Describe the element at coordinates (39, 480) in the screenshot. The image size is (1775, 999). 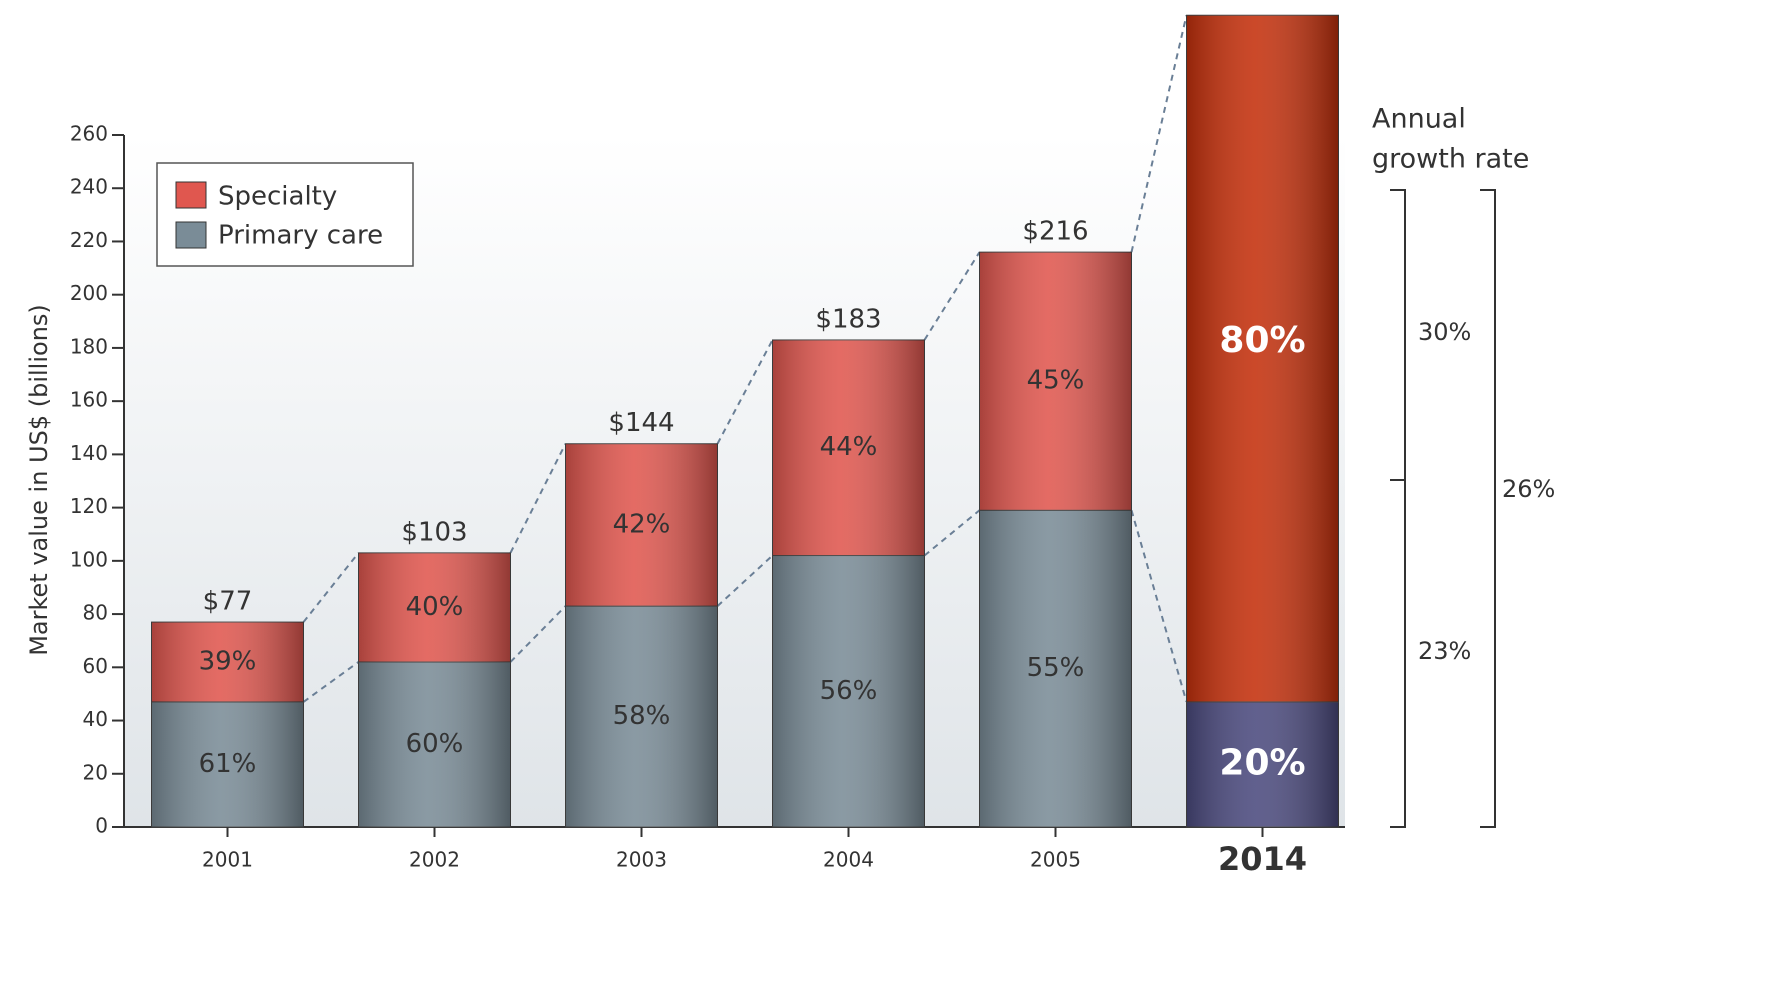
I see `y-axis-title: Market value in US$ (billions)` at that location.